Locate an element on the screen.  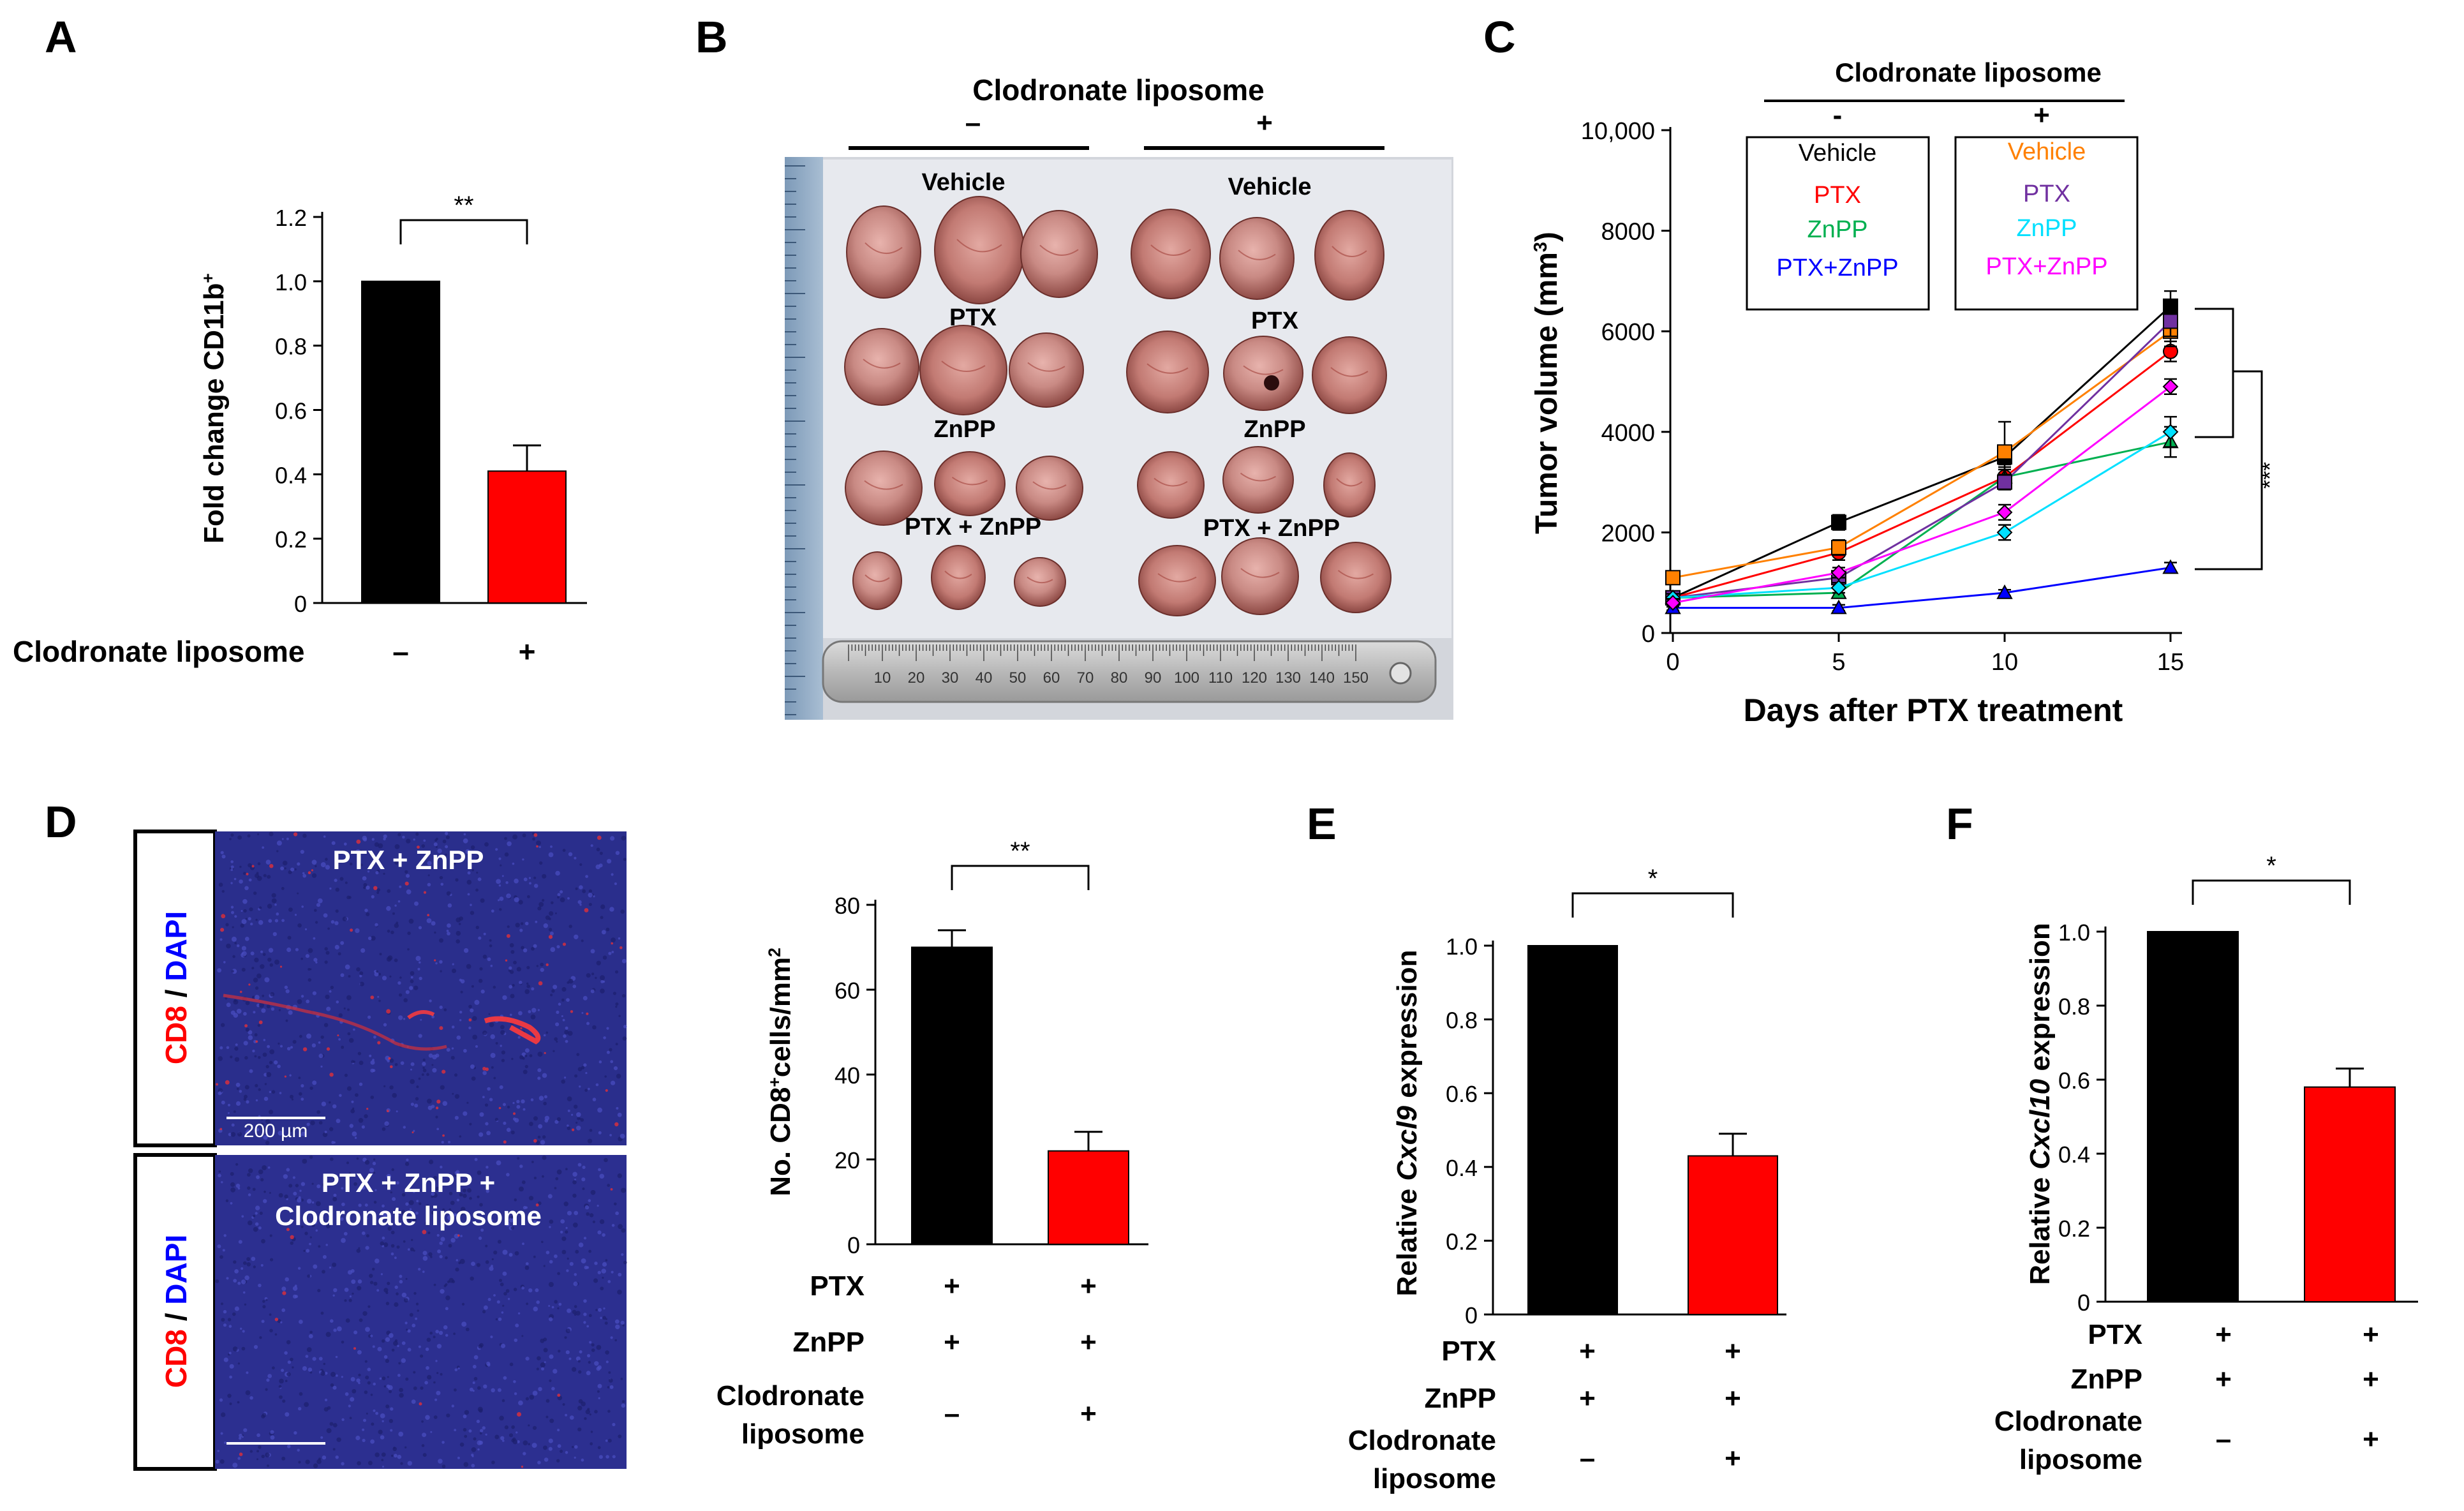
vertical-ruler is located at coordinates (804, 439).